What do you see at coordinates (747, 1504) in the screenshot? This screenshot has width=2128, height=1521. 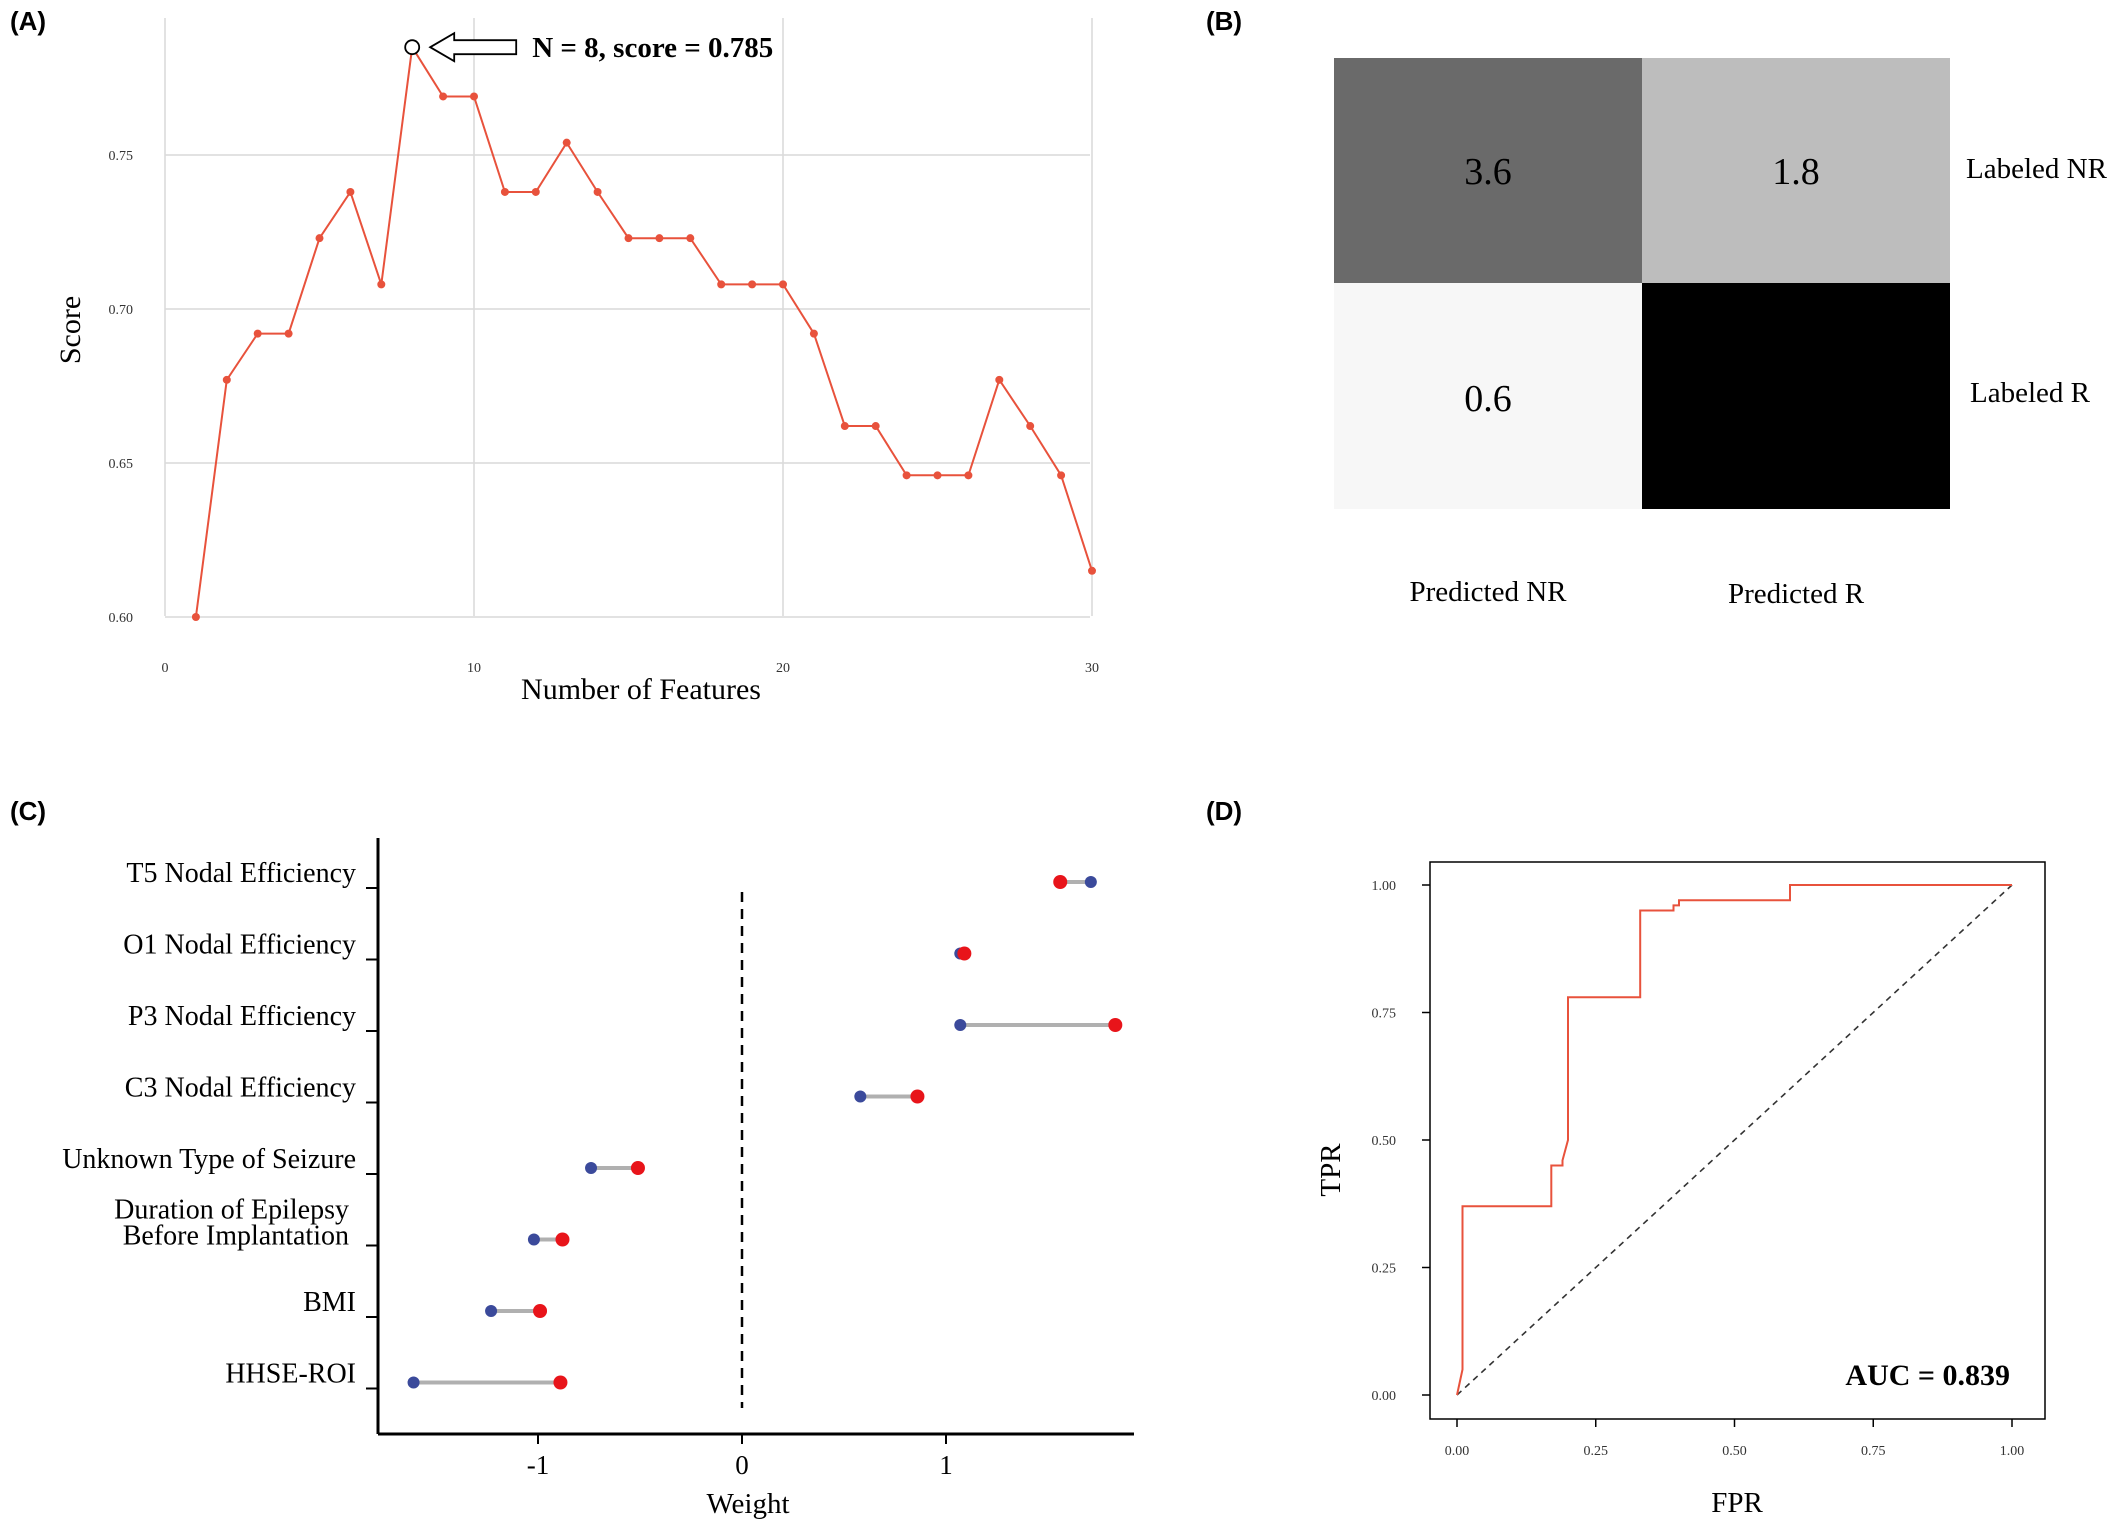 I see `panel-c-x-axis-title: Weight` at bounding box center [747, 1504].